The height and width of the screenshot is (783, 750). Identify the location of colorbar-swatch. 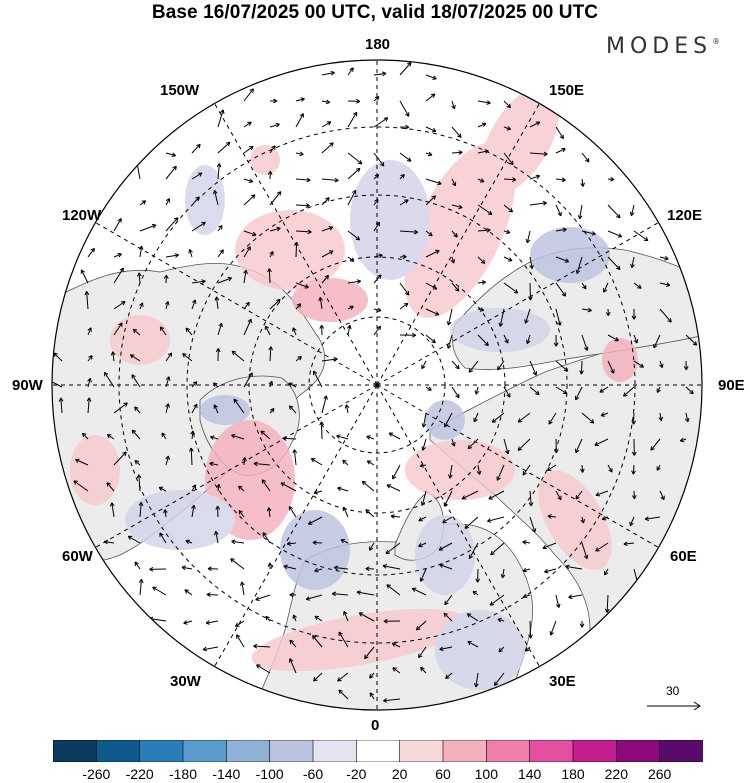
(378, 751).